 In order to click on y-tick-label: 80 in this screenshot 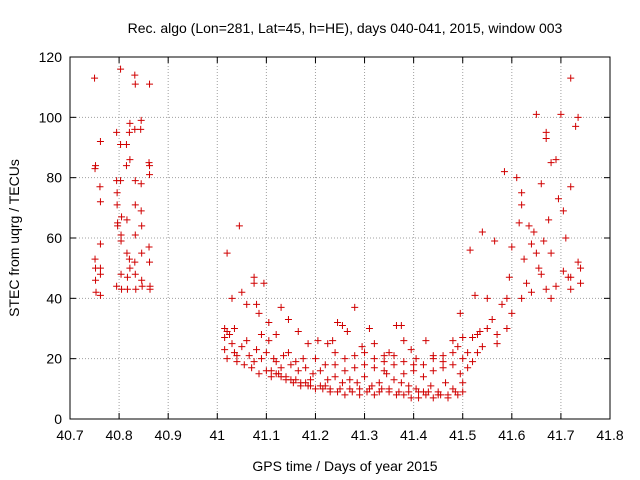, I will do `click(54, 178)`.